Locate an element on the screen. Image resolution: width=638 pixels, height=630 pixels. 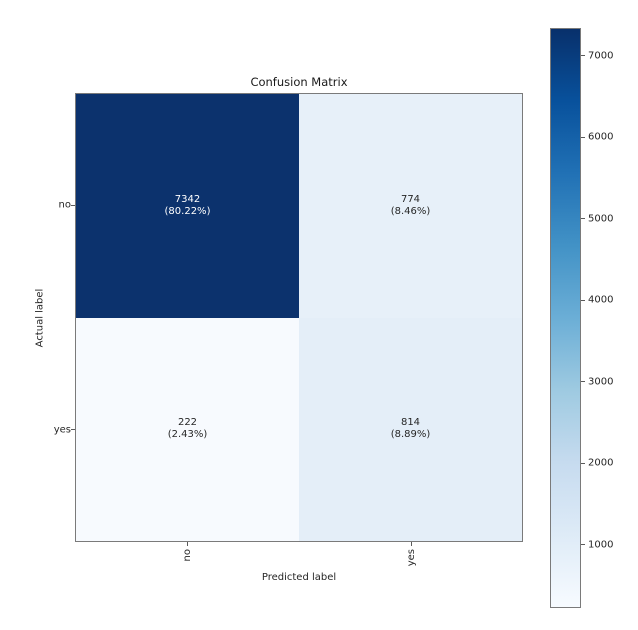
x-tick-label: yes is located at coordinates (411, 558).